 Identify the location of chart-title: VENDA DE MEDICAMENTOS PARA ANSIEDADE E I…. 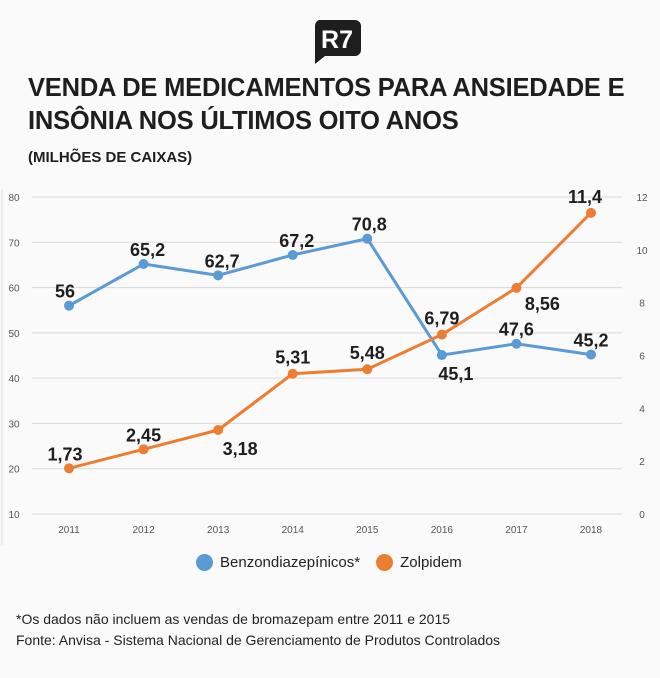
(326, 104).